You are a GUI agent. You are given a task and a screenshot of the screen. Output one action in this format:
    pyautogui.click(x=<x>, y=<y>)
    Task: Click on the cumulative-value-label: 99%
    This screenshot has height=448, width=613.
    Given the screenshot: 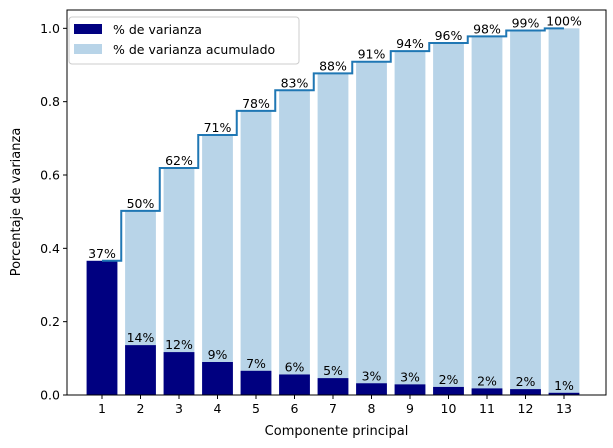 What is the action you would take?
    pyautogui.click(x=526, y=23)
    